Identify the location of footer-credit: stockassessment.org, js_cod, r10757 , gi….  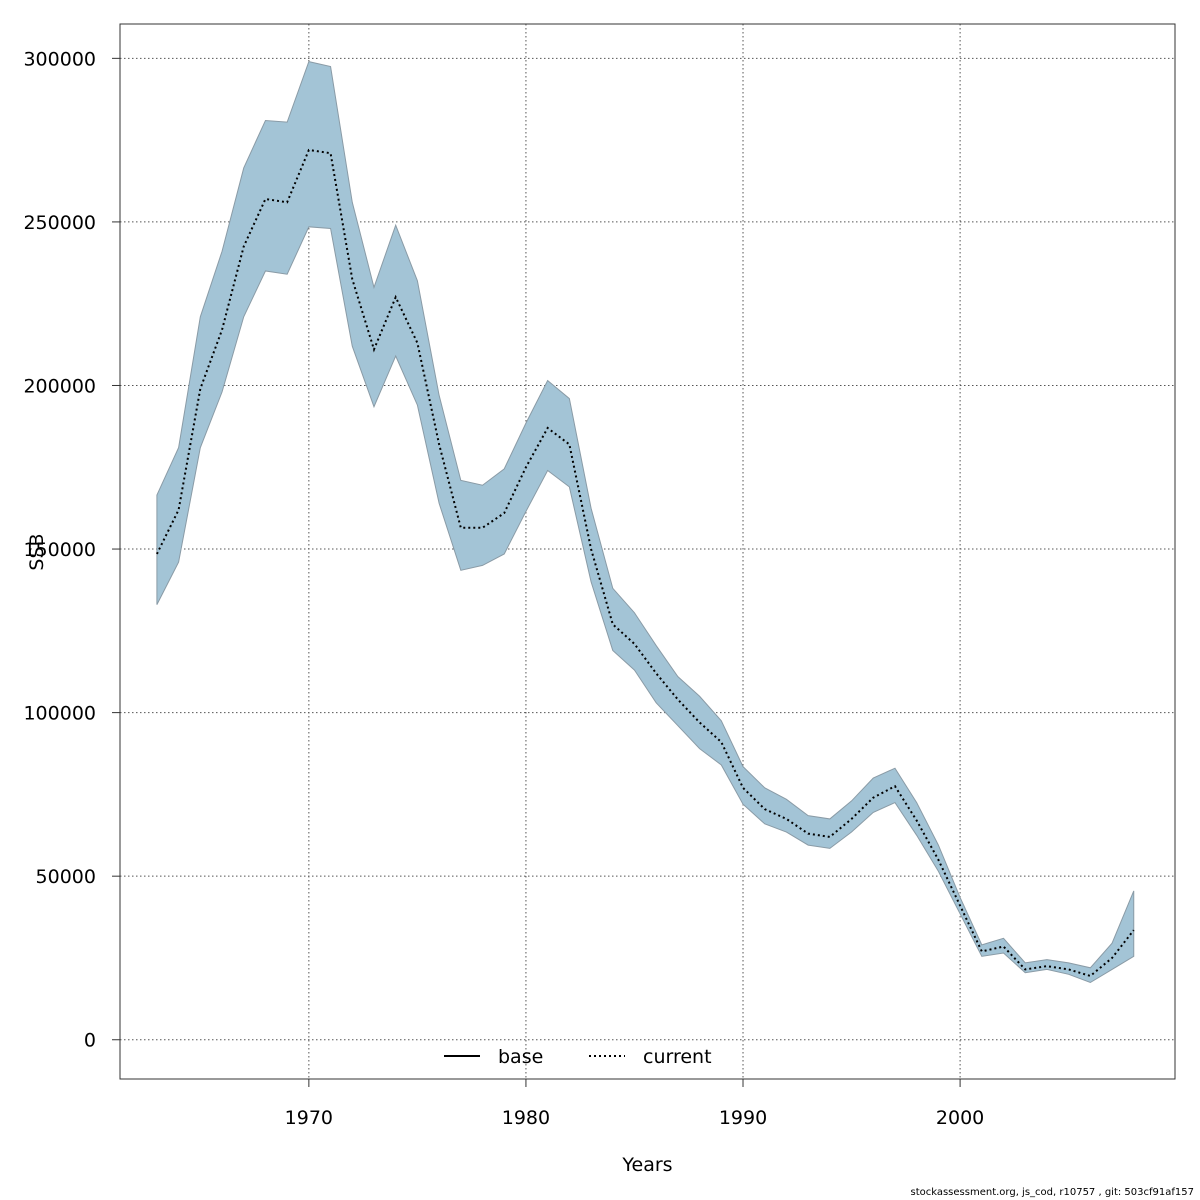
(1052, 1192).